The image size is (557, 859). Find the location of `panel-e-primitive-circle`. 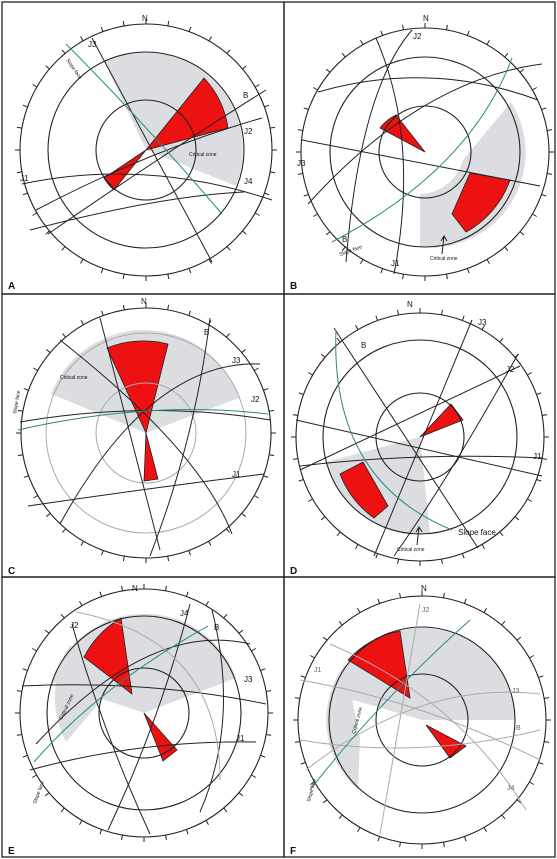

panel-e-primitive-circle is located at coordinates (144, 713).